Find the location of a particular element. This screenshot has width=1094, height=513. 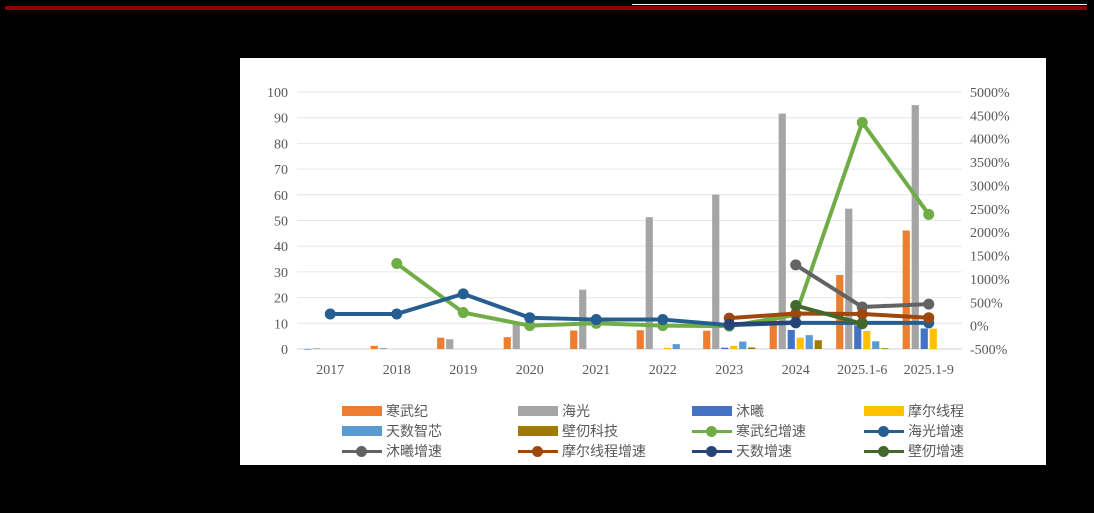

left-axis-tick: 0 is located at coordinates (284, 350).